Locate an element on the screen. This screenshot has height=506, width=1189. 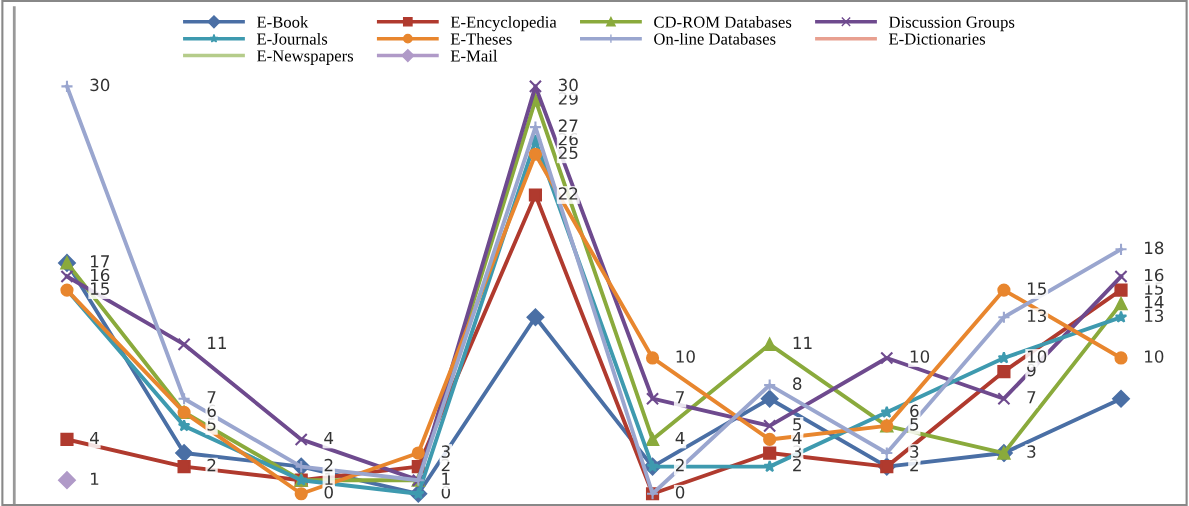
legend-label: CD-ROM Databases is located at coordinates (723, 22).